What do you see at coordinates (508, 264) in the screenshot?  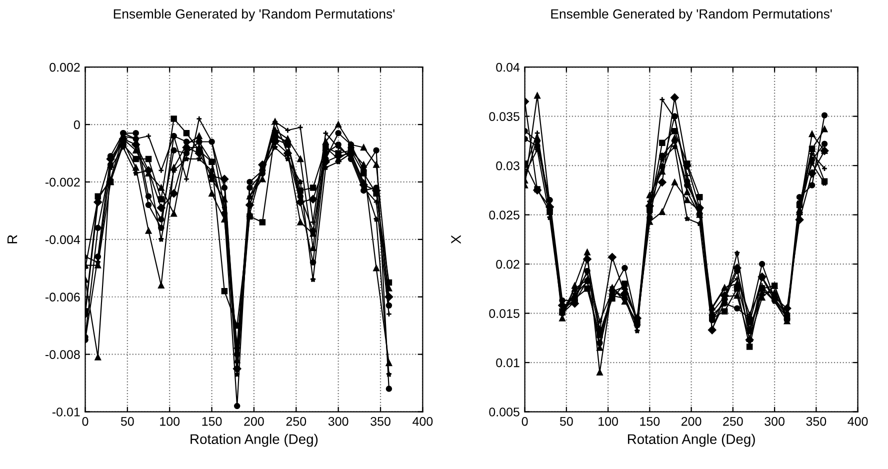 I see `y-tick-label: 0.02` at bounding box center [508, 264].